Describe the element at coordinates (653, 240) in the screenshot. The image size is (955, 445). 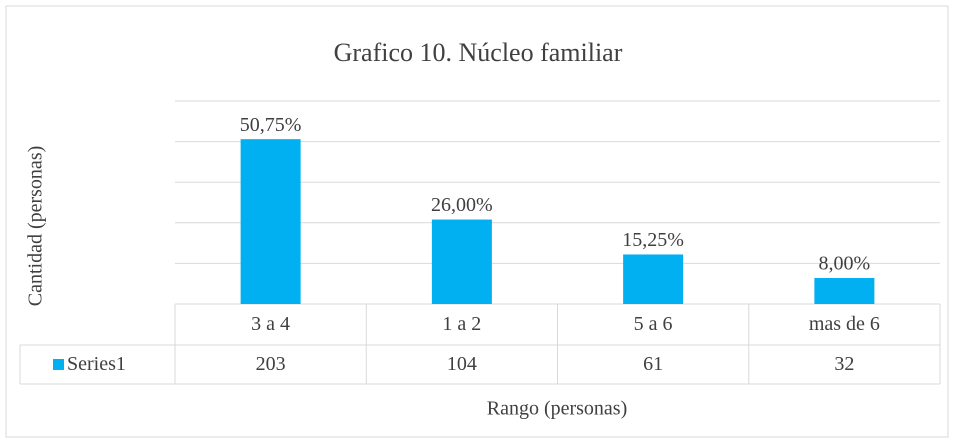
I see `data-label: 15,25%` at that location.